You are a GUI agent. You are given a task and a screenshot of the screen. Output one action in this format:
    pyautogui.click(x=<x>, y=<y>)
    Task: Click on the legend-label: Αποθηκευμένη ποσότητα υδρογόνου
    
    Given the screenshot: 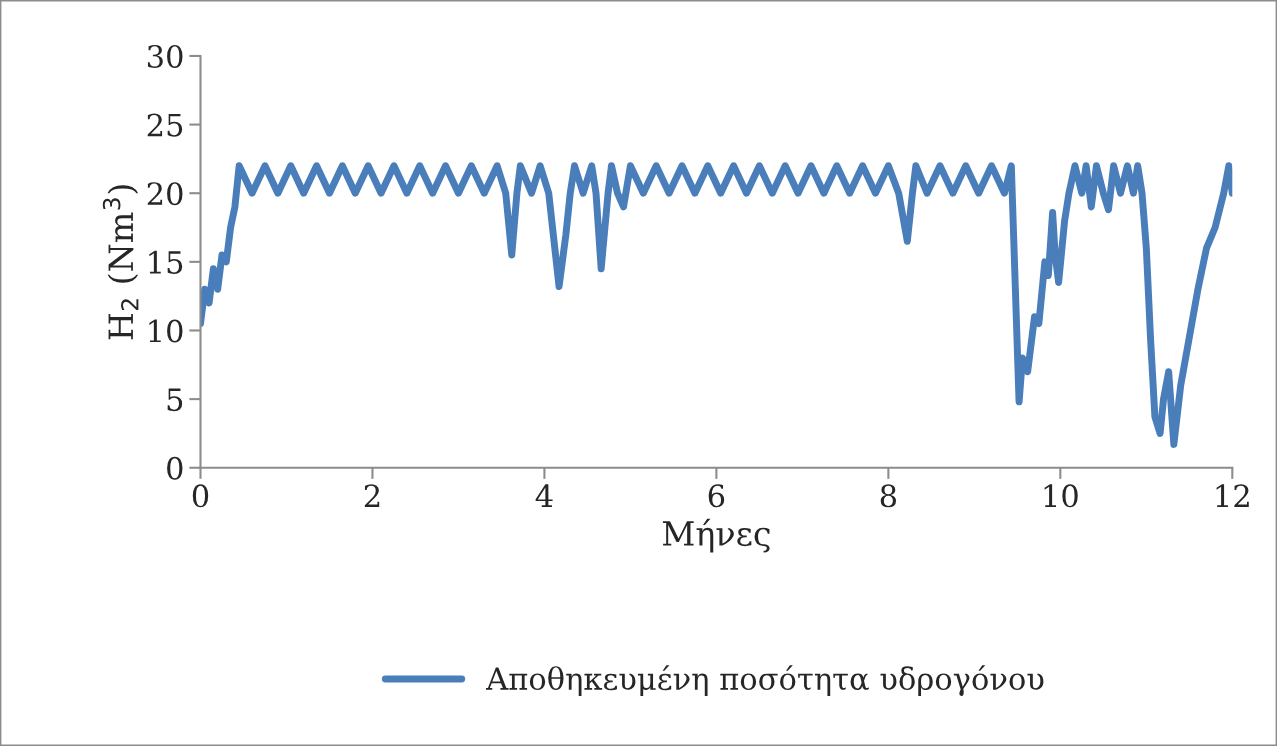 What is the action you would take?
    pyautogui.click(x=764, y=681)
    